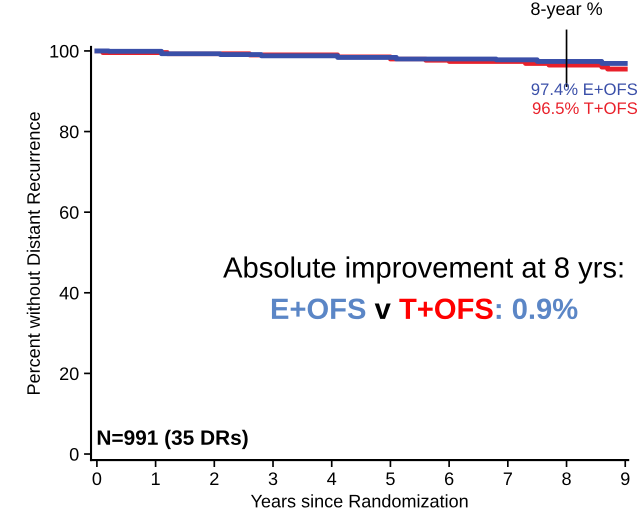 The width and height of the screenshot is (641, 527). Describe the element at coordinates (64, 51) in the screenshot. I see `y-tick-label: 100` at that location.